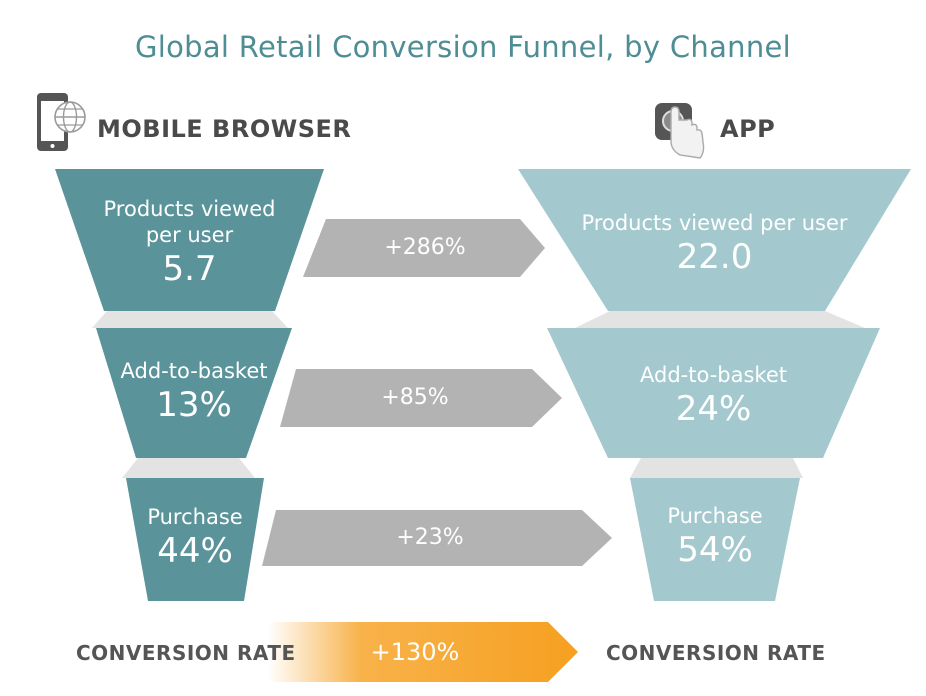  What do you see at coordinates (415, 397) in the screenshot?
I see `difference-label-basket: +85%` at bounding box center [415, 397].